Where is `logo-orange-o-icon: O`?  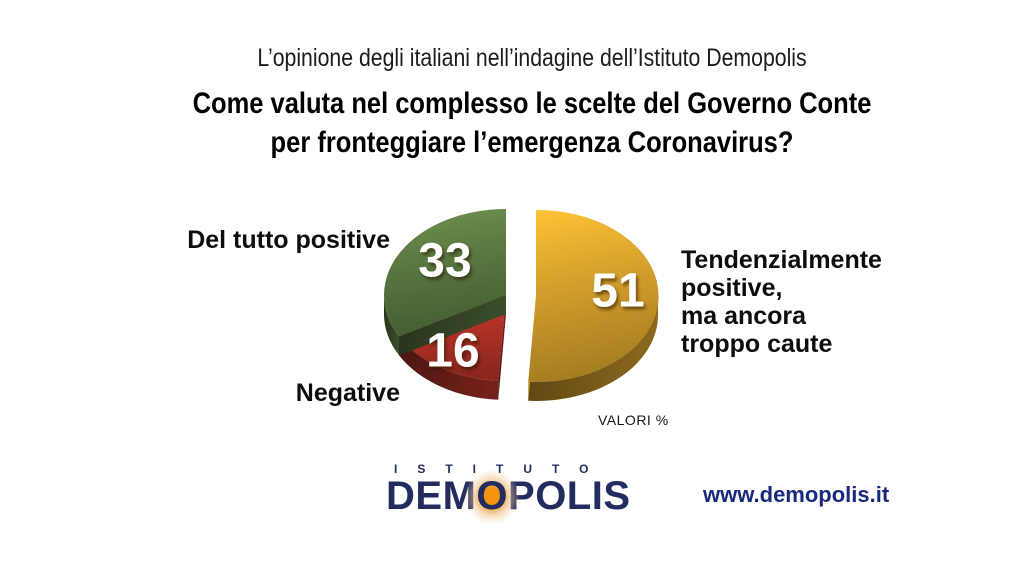 logo-orange-o-icon: O is located at coordinates (492, 496).